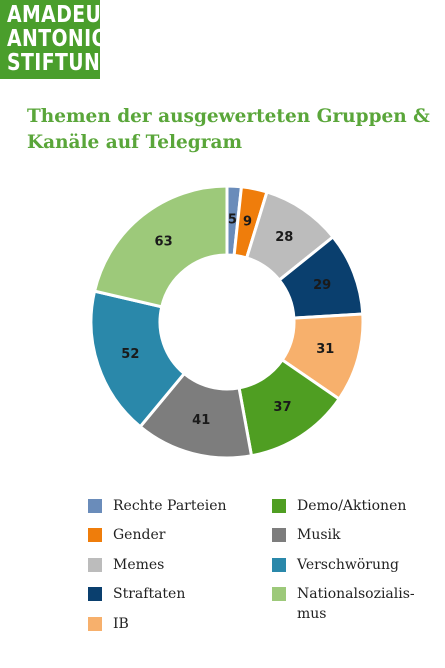  What do you see at coordinates (135, 142) in the screenshot?
I see `chart-title-line-2: Kanäle auf Telegram` at bounding box center [135, 142].